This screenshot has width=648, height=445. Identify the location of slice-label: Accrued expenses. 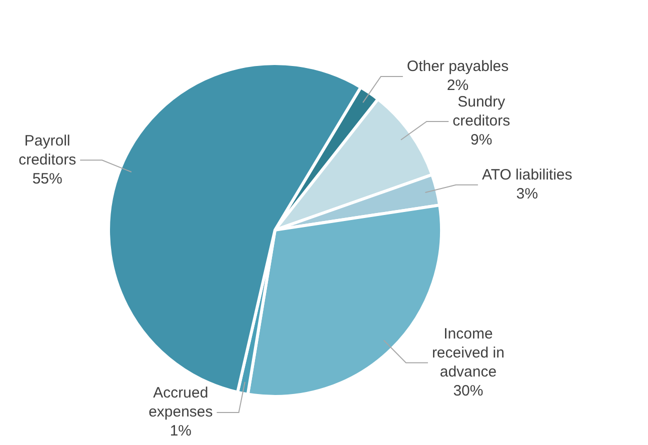
(180, 402).